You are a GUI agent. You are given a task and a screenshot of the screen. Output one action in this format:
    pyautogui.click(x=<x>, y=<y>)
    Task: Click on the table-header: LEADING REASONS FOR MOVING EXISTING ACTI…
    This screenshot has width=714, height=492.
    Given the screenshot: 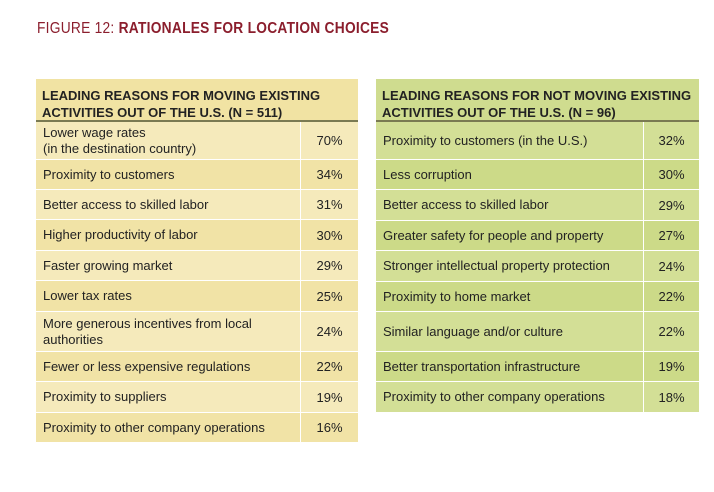 What is the action you would take?
    pyautogui.click(x=197, y=100)
    